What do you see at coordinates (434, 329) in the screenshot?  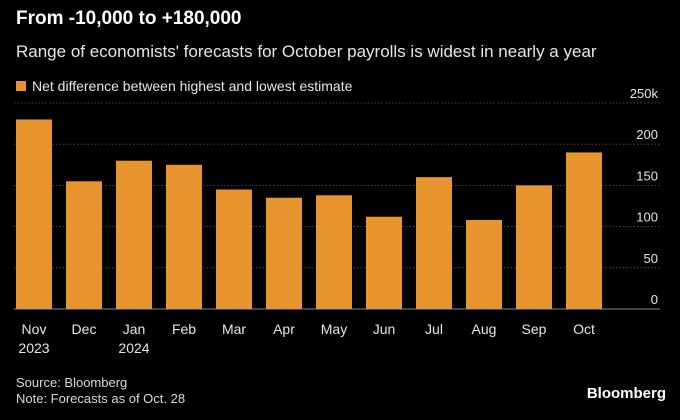 I see `x-tick-label: Jul` at bounding box center [434, 329].